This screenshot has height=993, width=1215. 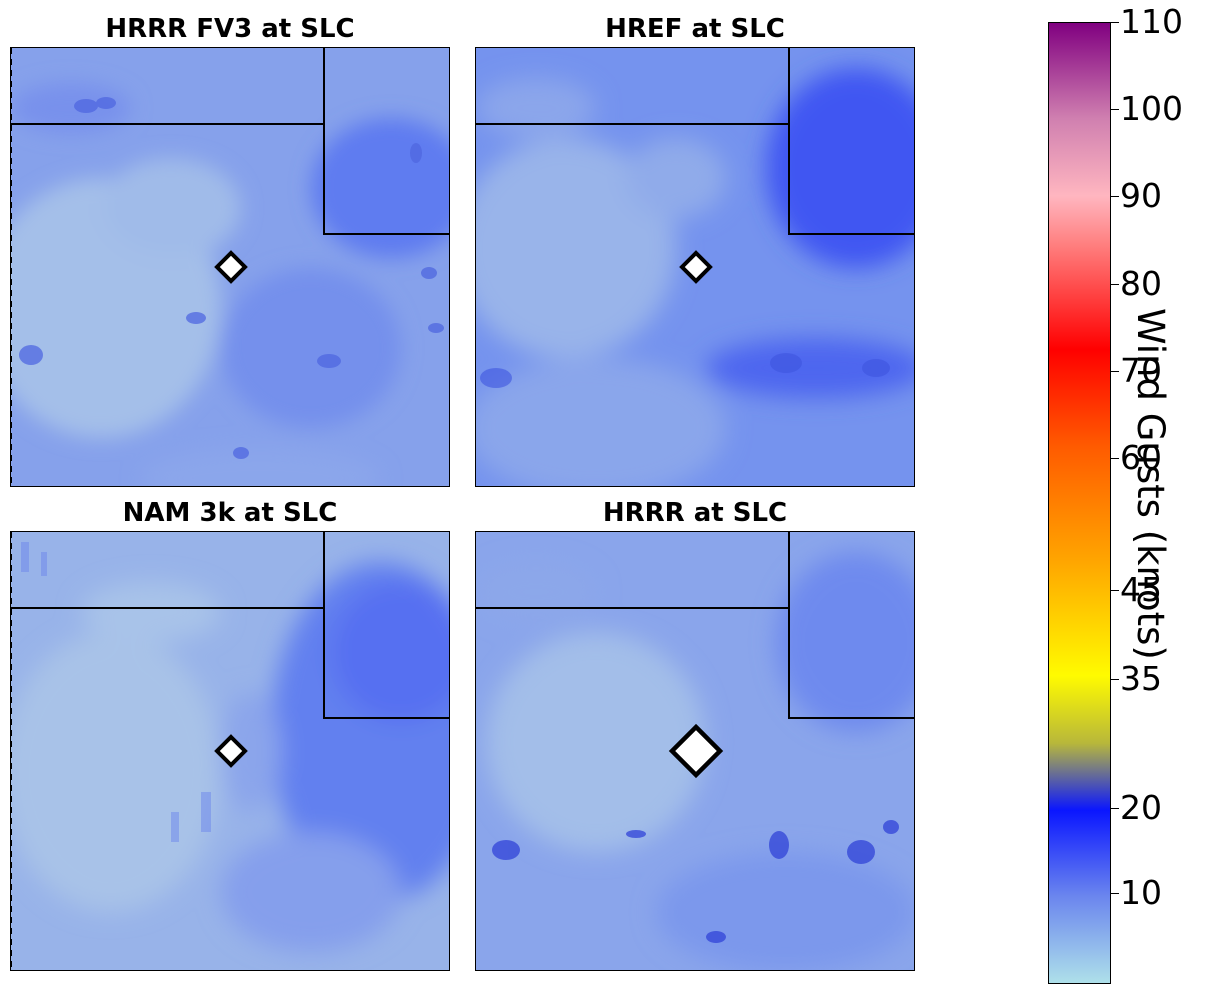 I want to click on colorbar-tick-label: 35, so click(x=1141, y=678).